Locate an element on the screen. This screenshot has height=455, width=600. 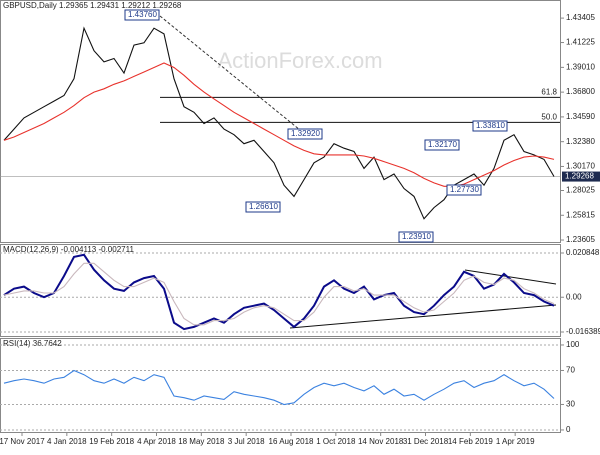
x-tick-label: 14 Feb 2019 is located at coordinates (470, 441).